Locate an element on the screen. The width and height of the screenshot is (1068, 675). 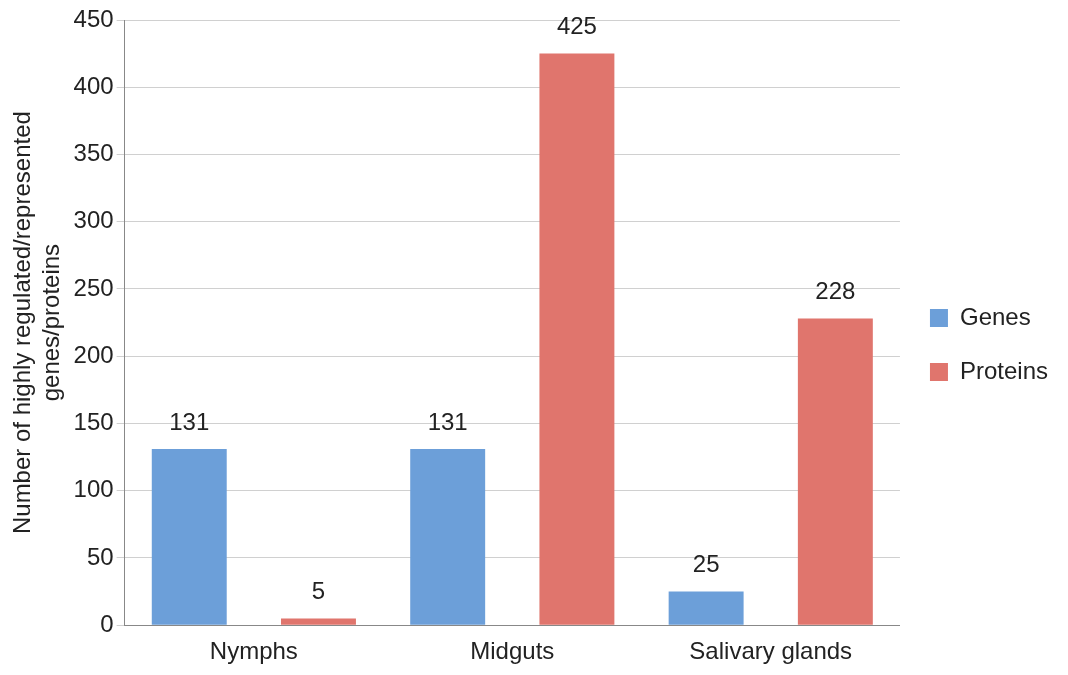
y-tick-label: 0 is located at coordinates (107, 623).